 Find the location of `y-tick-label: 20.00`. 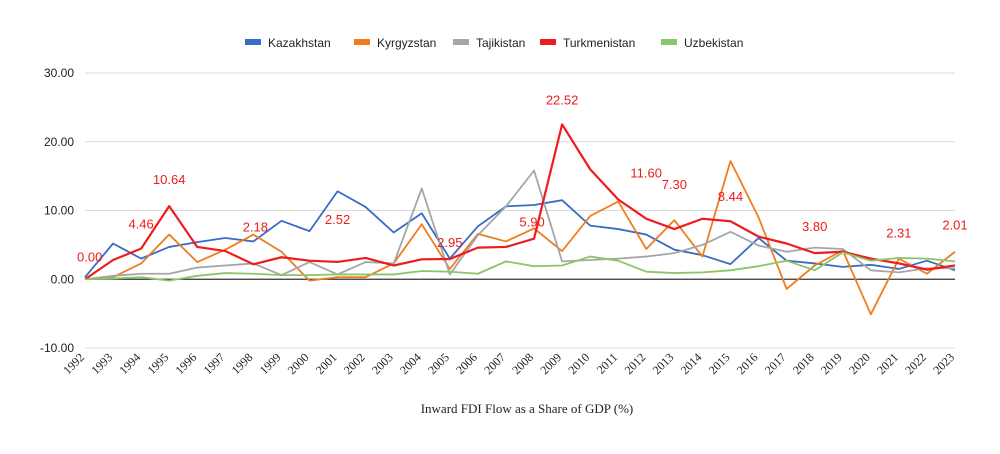

y-tick-label: 20.00 is located at coordinates (59, 142).